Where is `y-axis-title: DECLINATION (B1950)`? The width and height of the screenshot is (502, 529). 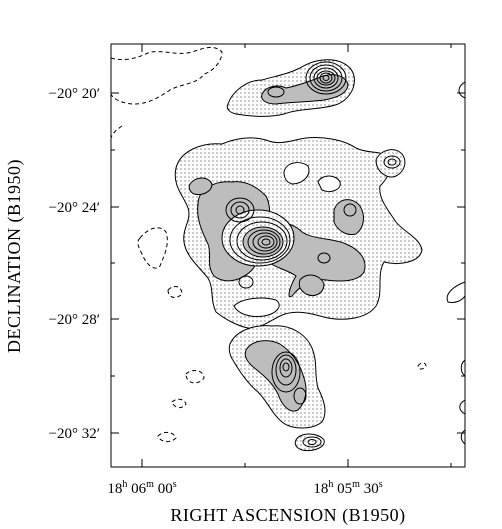 y-axis-title: DECLINATION (B1950) is located at coordinates (14, 256).